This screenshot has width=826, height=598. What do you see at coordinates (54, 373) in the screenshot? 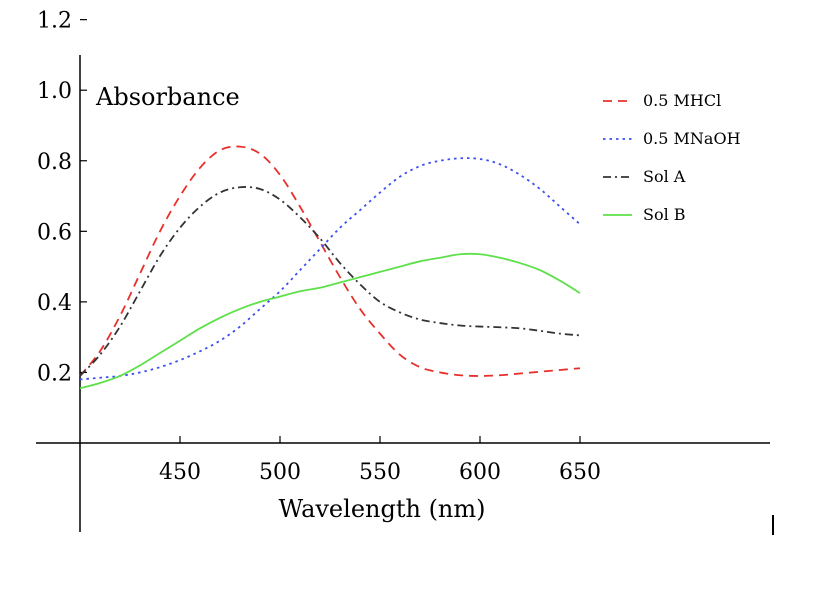
I see `y-tick-label: 0.2` at bounding box center [54, 373].